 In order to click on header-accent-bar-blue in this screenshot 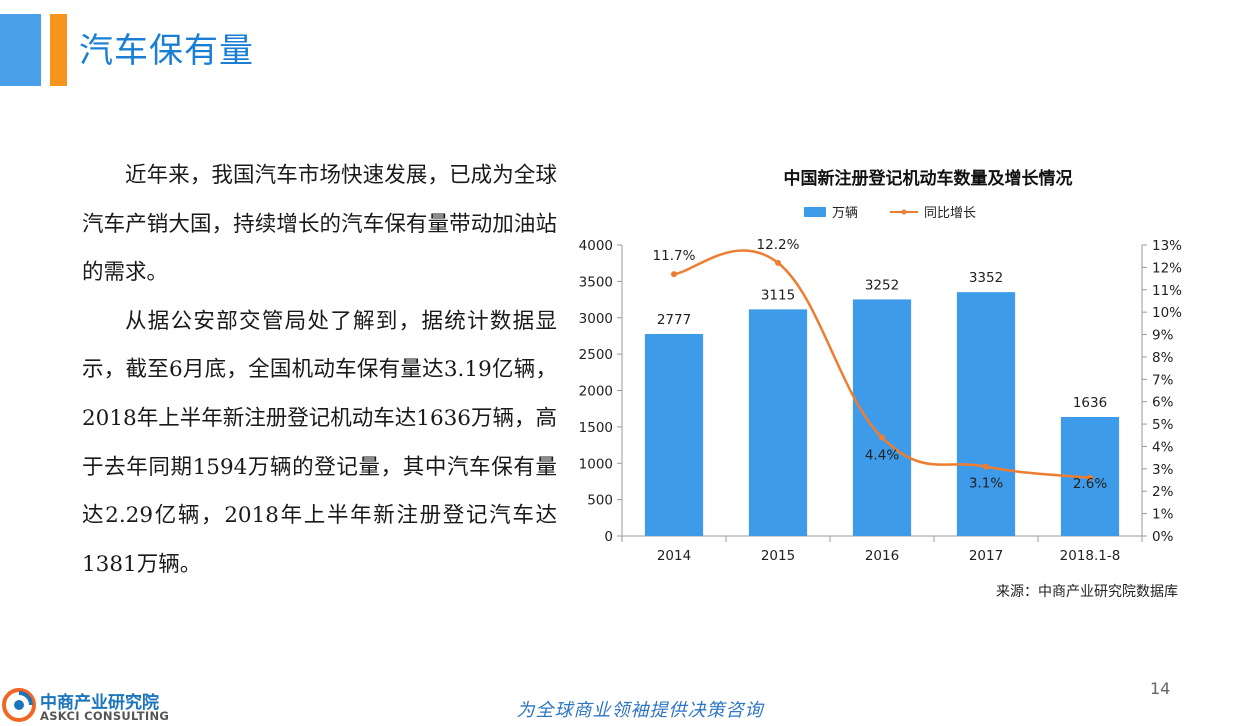, I will do `click(20, 50)`.